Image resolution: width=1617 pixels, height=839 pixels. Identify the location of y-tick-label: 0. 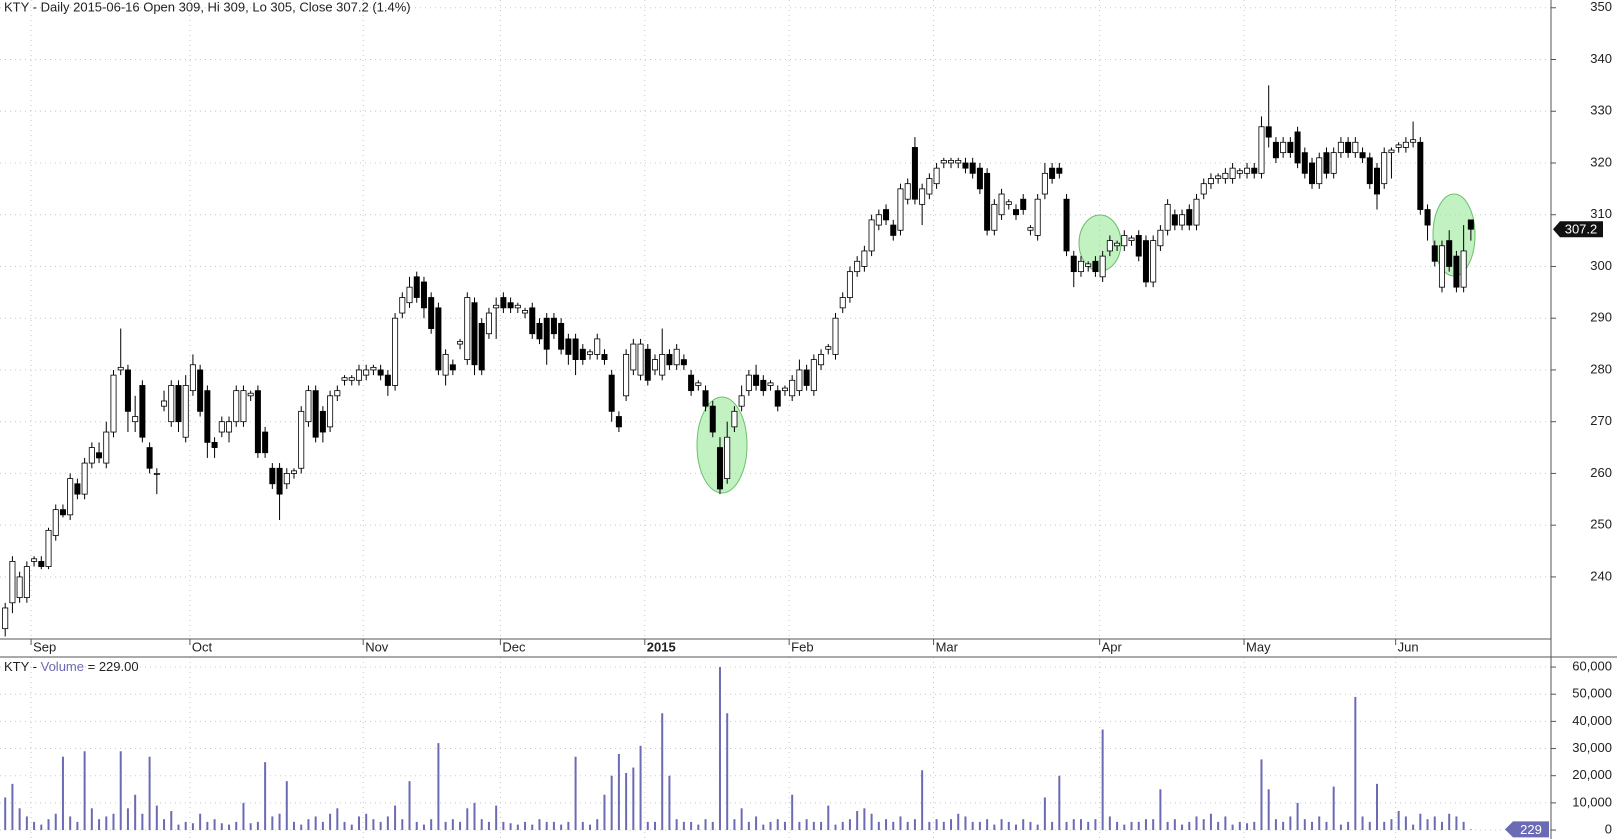
(1608, 828).